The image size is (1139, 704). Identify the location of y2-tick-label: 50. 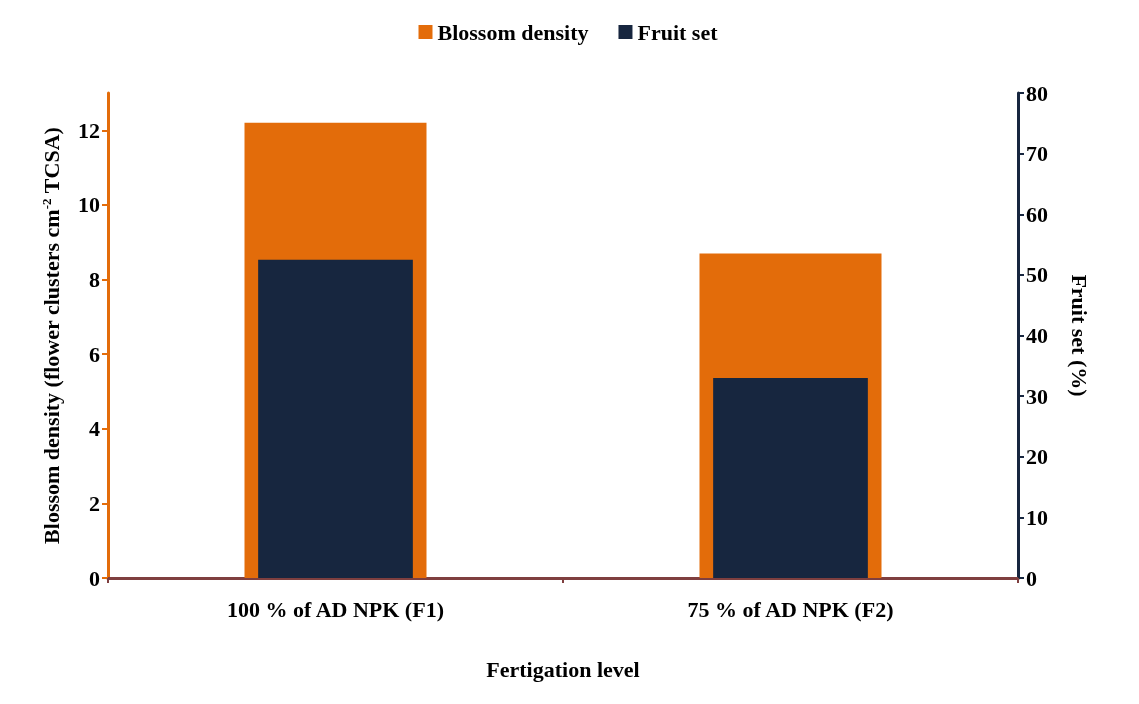
(1037, 275).